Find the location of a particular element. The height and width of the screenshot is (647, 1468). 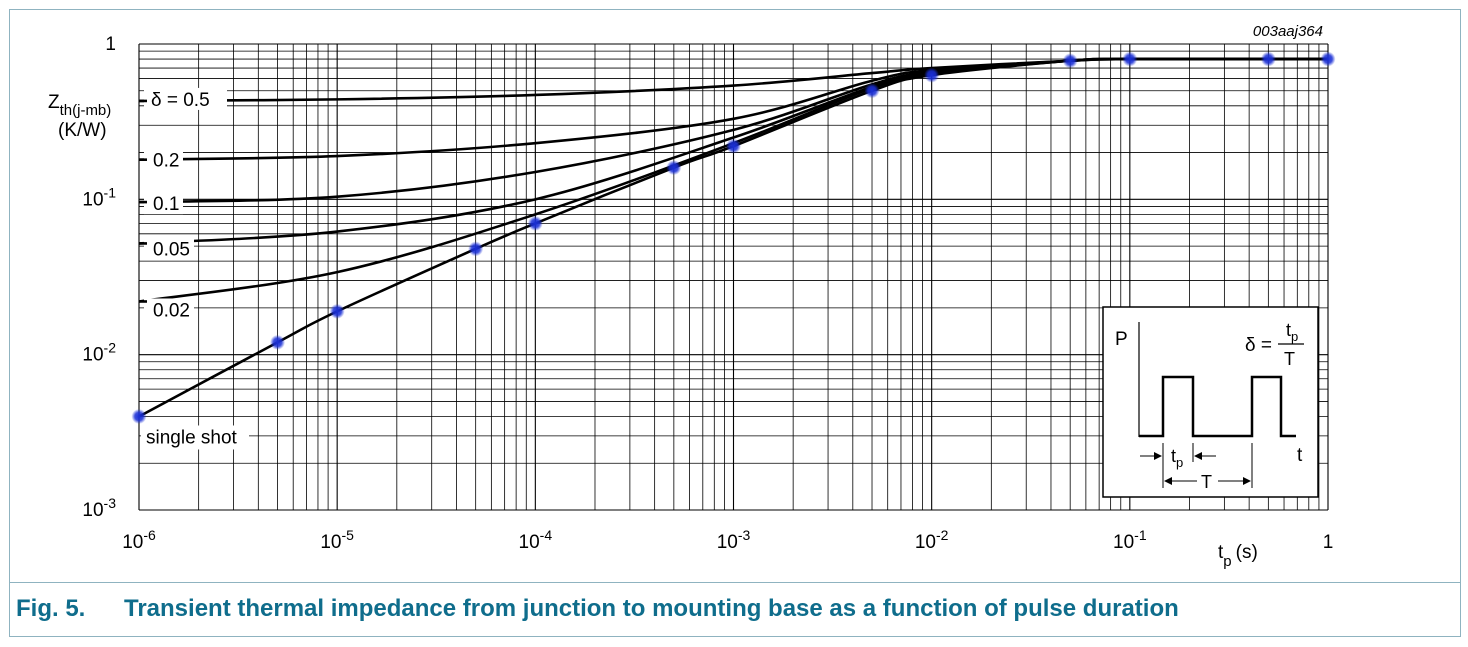

caption-number: Fig. 5. is located at coordinates (51, 608).